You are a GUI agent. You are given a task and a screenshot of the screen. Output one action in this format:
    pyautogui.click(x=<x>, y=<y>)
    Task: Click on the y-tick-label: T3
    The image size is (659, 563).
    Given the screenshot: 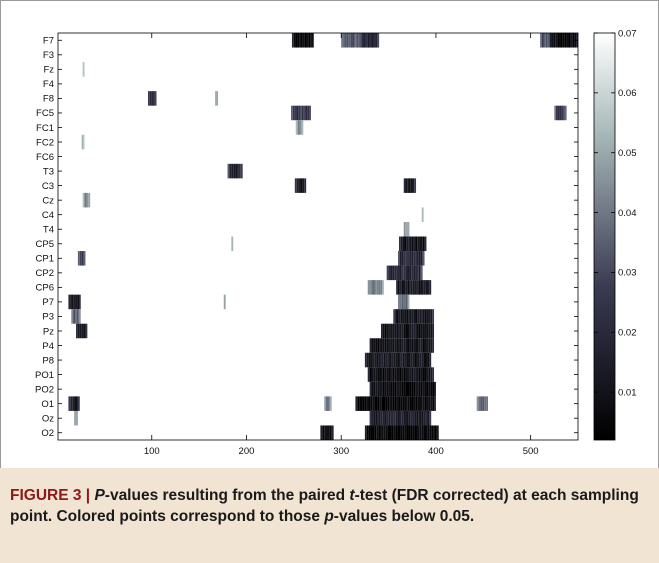 What is the action you would take?
    pyautogui.click(x=48, y=171)
    